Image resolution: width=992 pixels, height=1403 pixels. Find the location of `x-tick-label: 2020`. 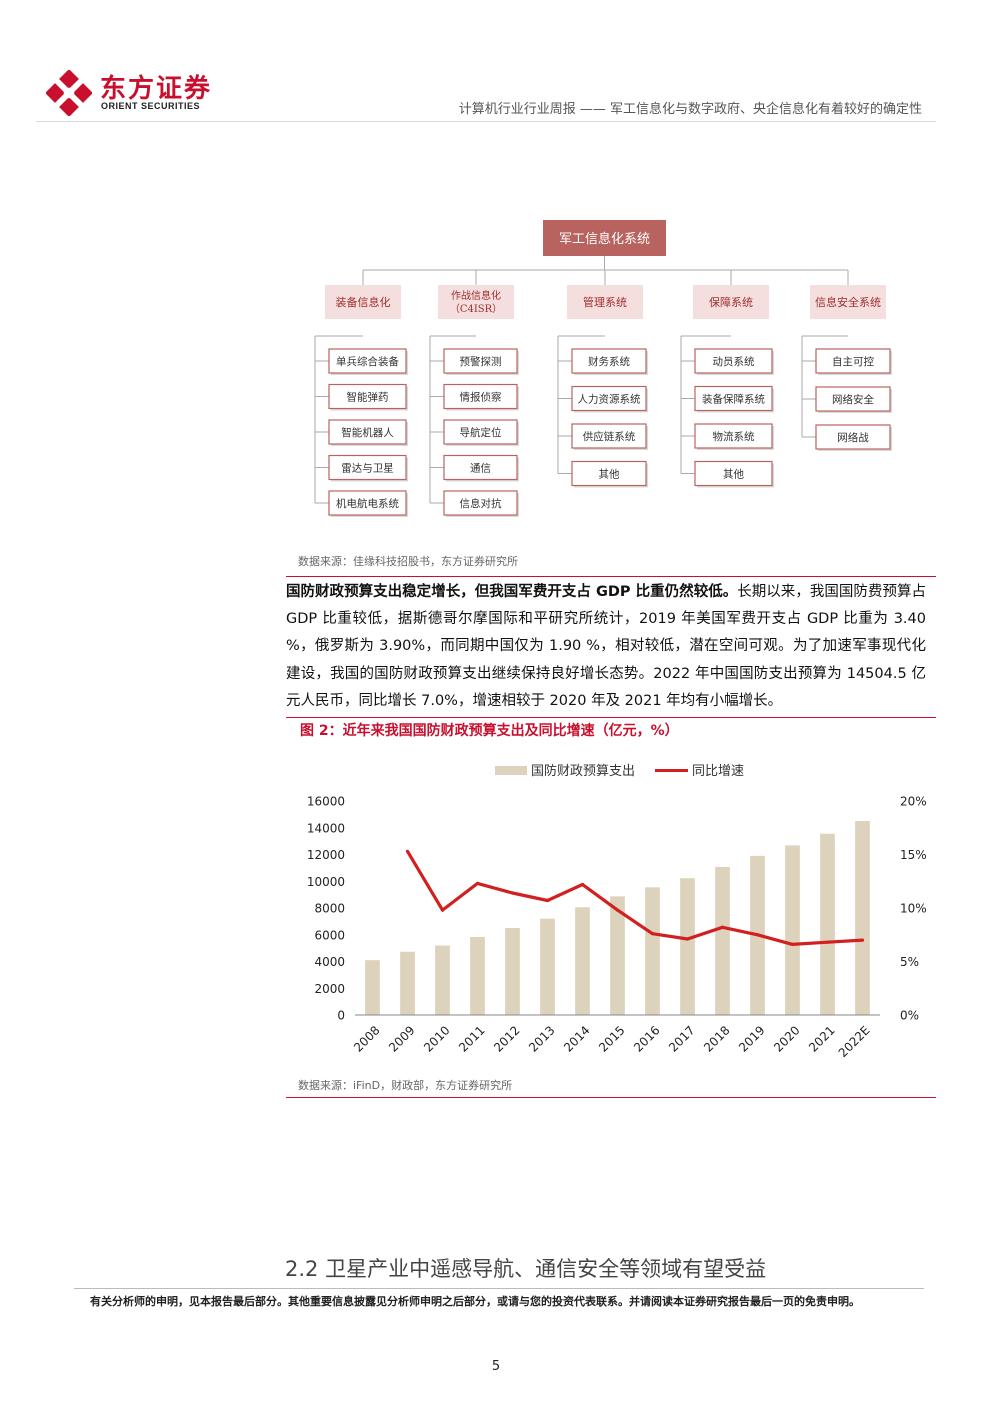

x-tick-label: 2020 is located at coordinates (786, 1038).